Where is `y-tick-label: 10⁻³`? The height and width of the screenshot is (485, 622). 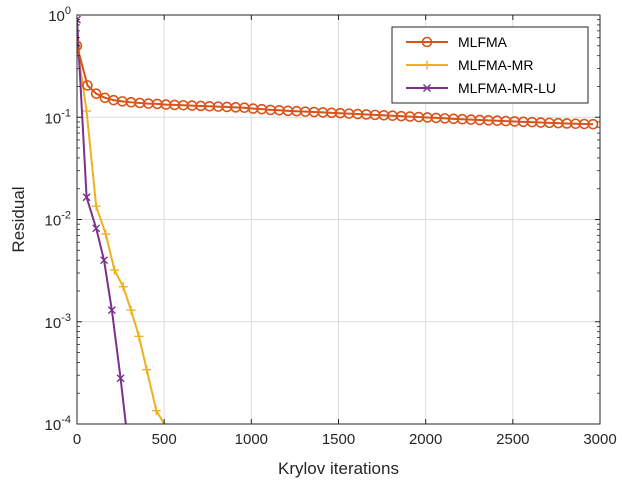 y-tick-label: 10⁻³ is located at coordinates (58, 322).